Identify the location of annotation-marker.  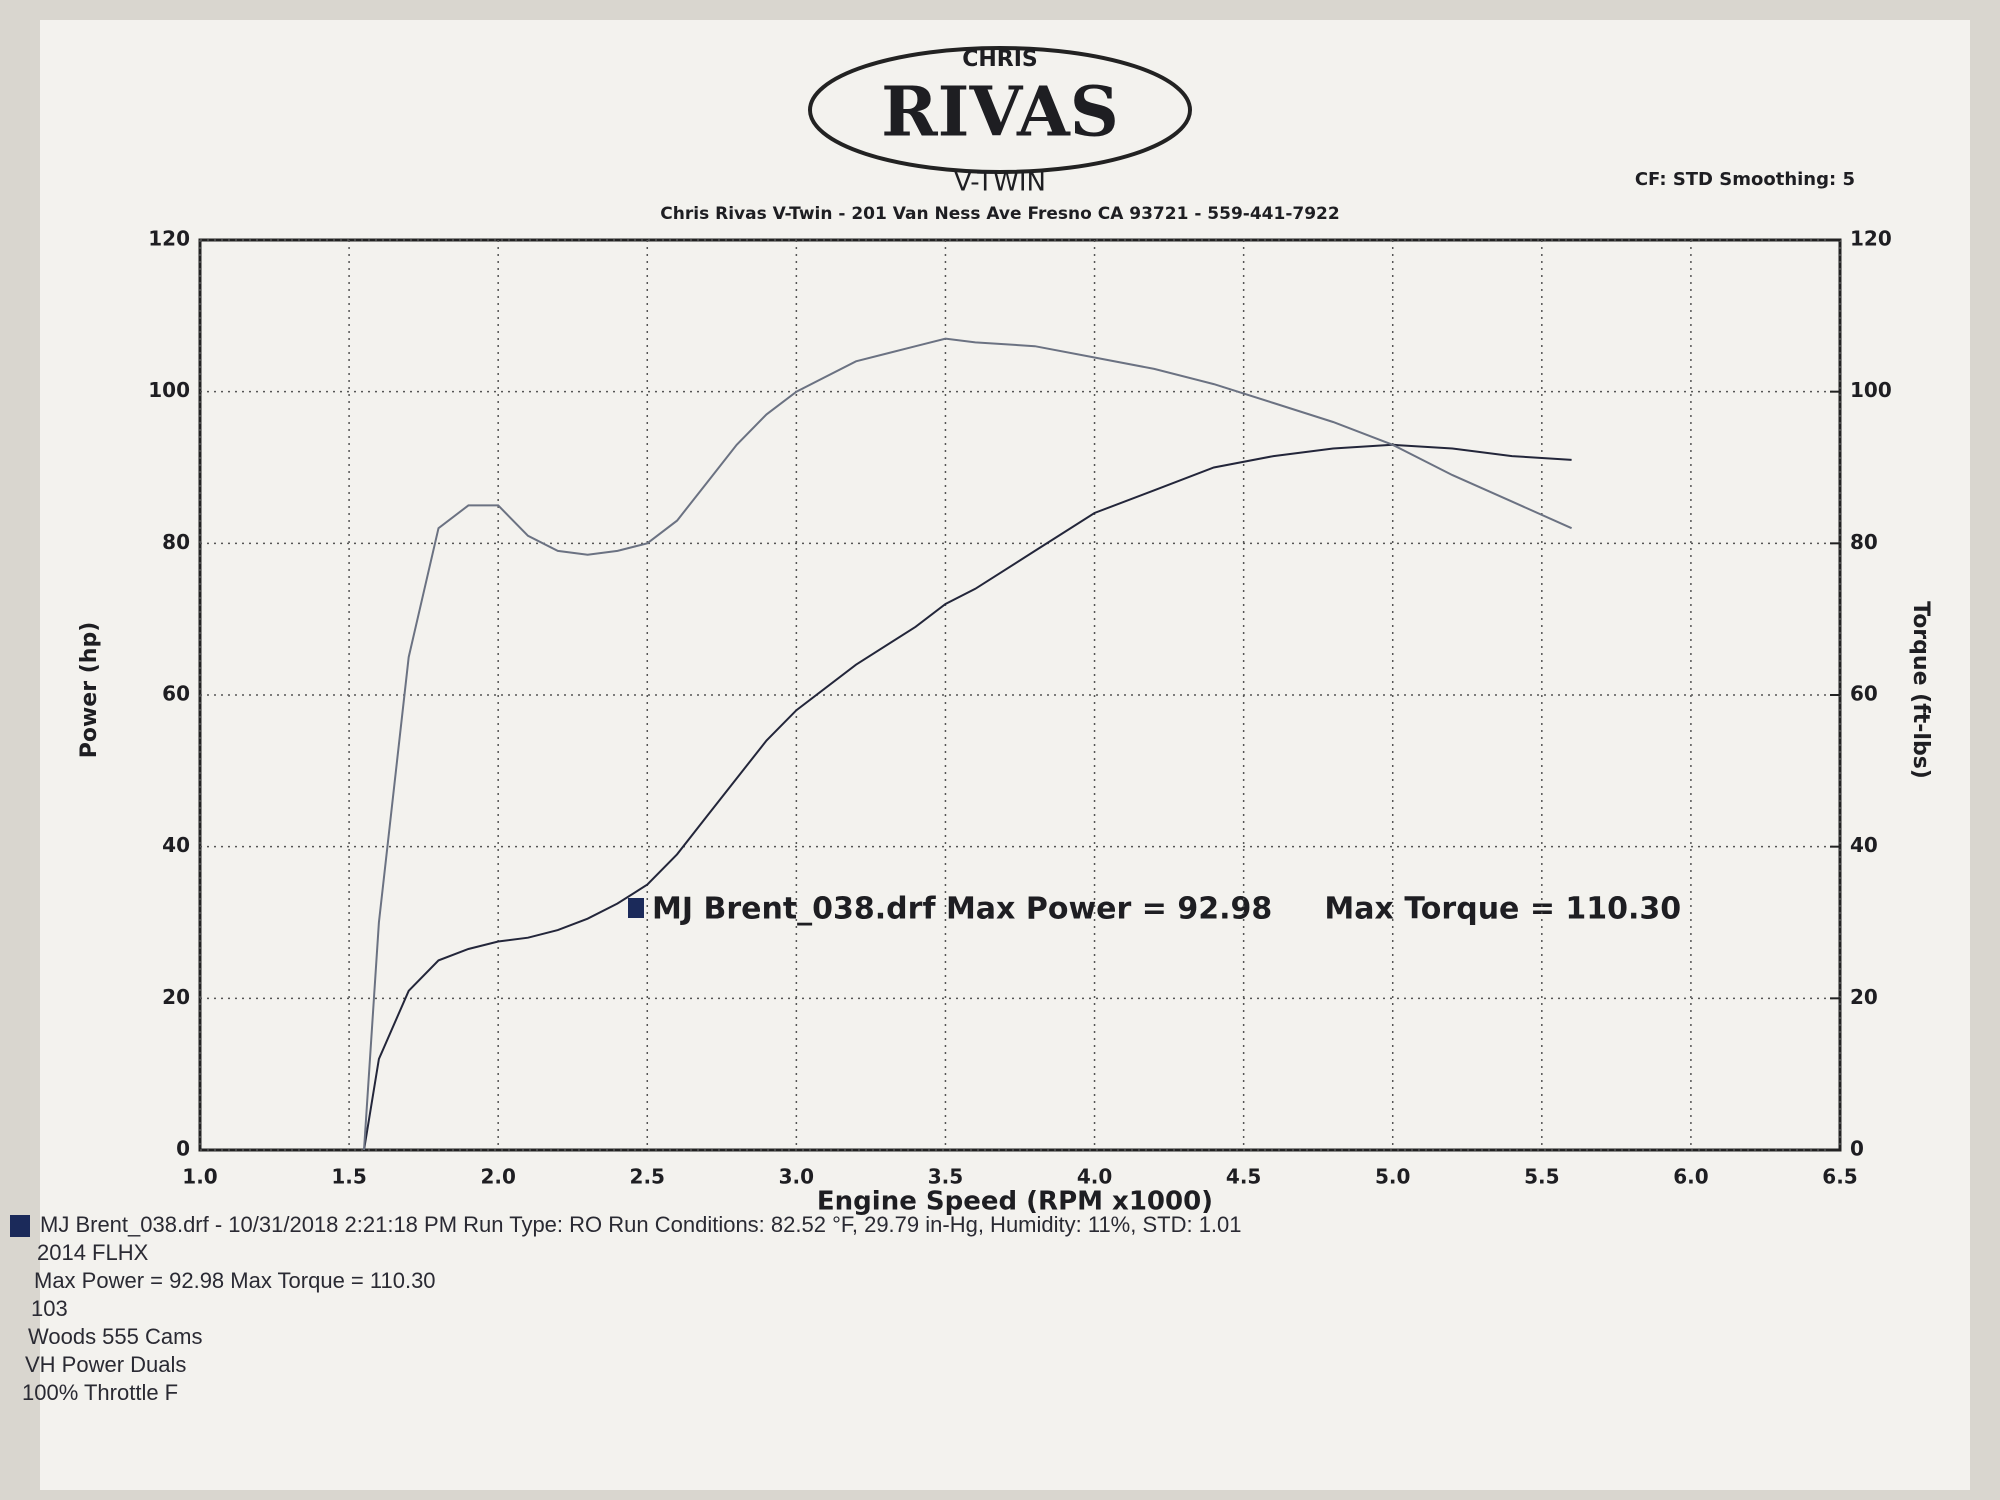
(636, 908).